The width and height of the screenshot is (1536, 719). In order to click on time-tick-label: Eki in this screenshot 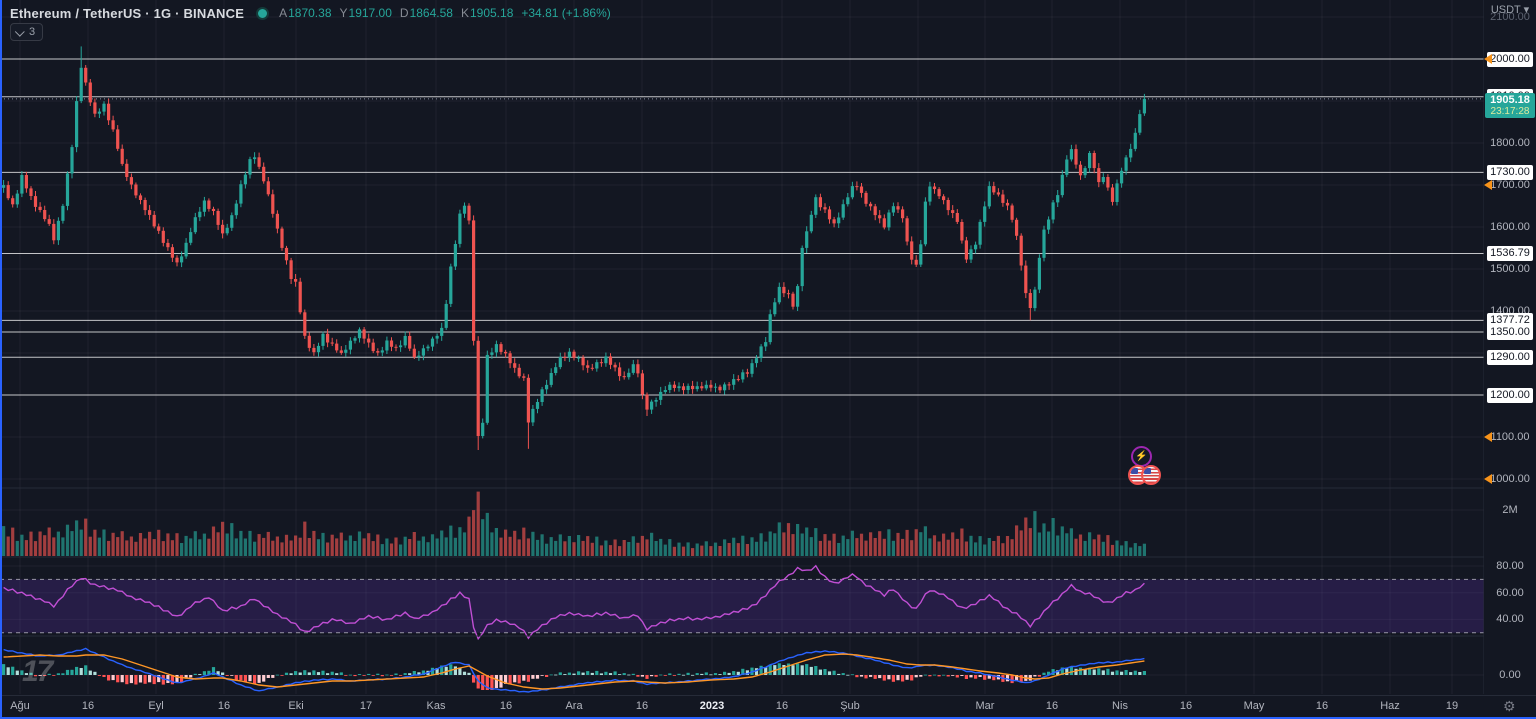, I will do `click(296, 706)`.